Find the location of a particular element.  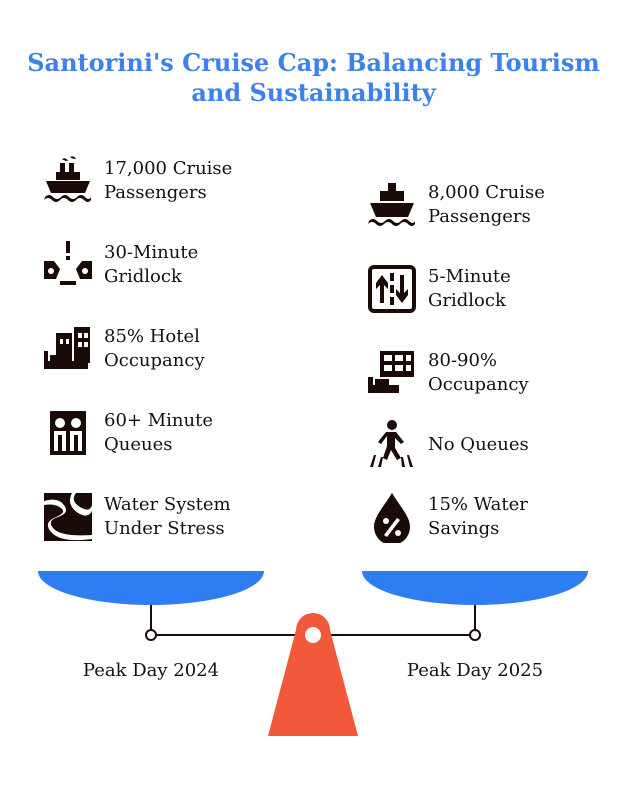

right-item-occupancy: 80-90% Occupancy is located at coordinates (447, 373).